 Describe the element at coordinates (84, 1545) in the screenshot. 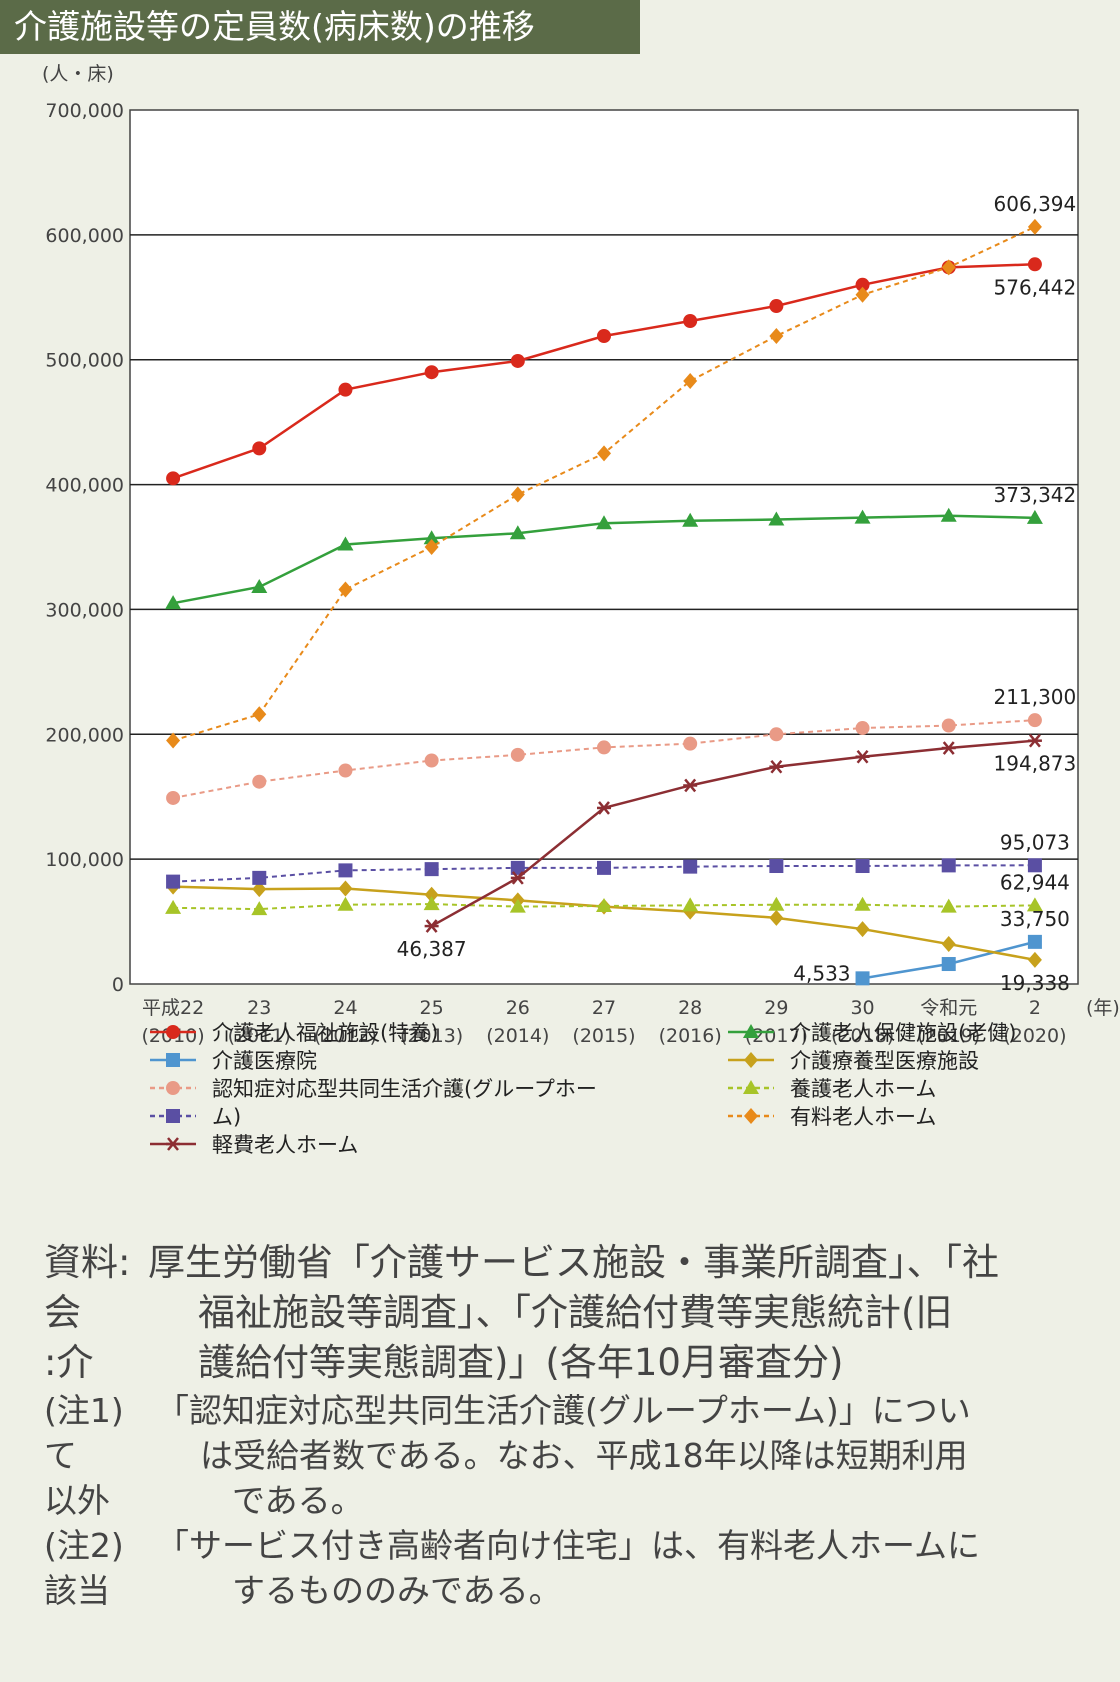

I see `note-2-label: (注2)` at that location.